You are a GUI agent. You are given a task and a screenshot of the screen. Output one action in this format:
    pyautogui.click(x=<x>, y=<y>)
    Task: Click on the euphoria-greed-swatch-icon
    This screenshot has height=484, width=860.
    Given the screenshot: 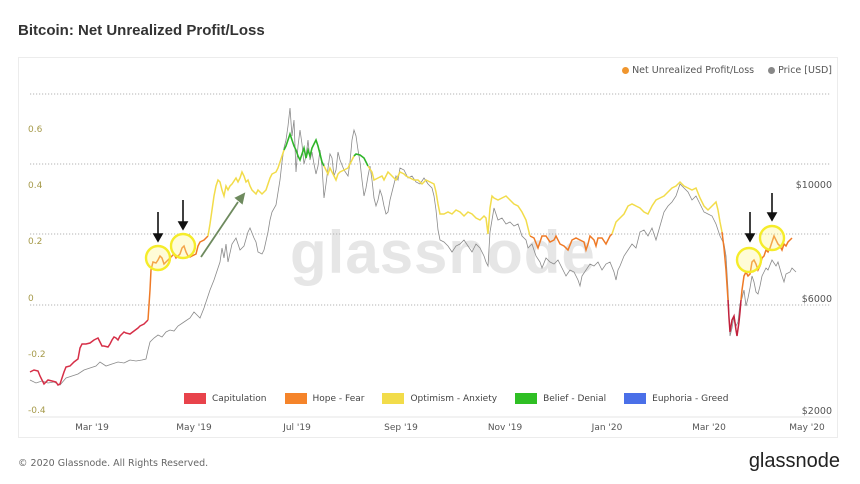 What is the action you would take?
    pyautogui.click(x=635, y=398)
    